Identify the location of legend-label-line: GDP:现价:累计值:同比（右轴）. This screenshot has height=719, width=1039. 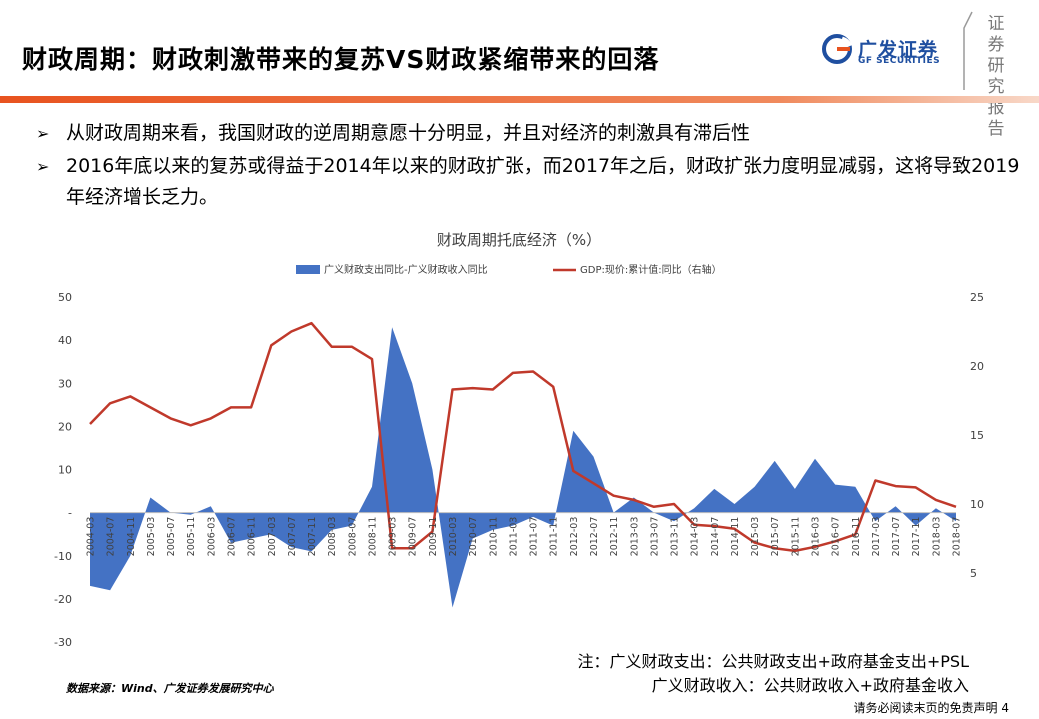
(651, 269).